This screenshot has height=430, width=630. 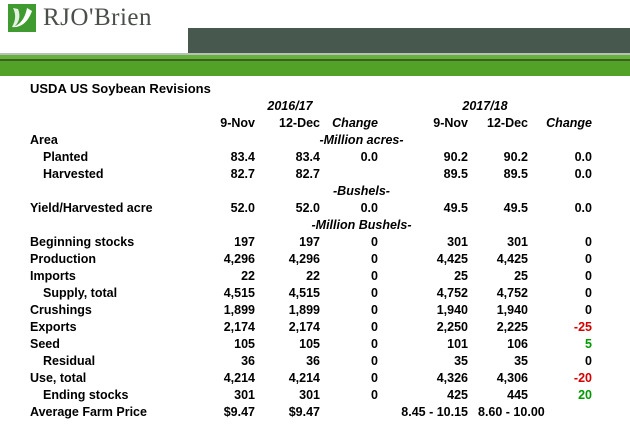 What do you see at coordinates (53, 327) in the screenshot?
I see `row-label: Exports` at bounding box center [53, 327].